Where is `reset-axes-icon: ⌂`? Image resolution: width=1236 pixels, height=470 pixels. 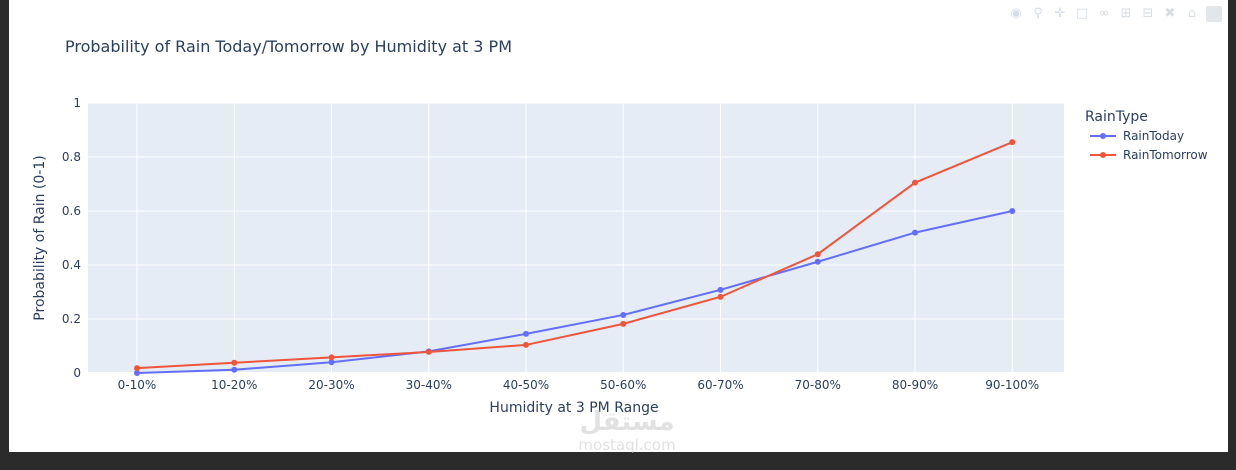 reset-axes-icon: ⌂ is located at coordinates (1192, 13).